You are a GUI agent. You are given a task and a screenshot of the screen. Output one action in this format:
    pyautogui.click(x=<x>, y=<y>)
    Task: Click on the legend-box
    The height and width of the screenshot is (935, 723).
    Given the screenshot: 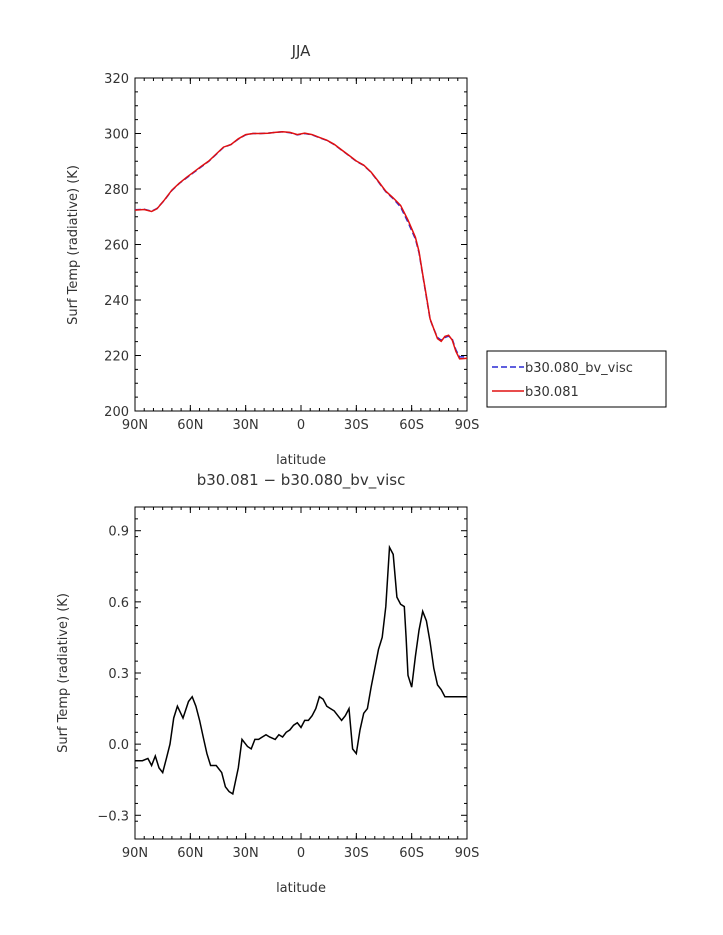 What is the action you would take?
    pyautogui.click(x=576, y=379)
    